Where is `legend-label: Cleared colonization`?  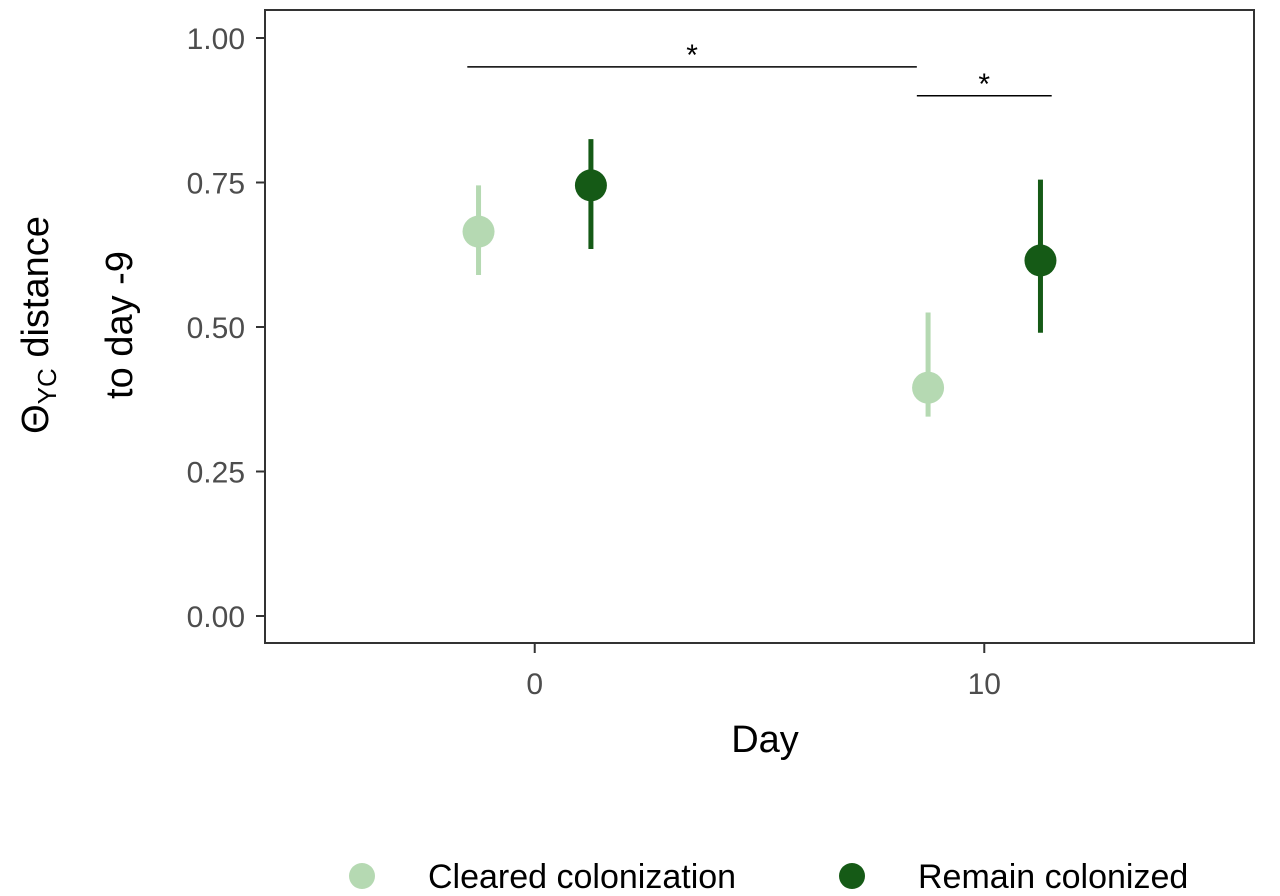 legend-label: Cleared colonization is located at coordinates (582, 877).